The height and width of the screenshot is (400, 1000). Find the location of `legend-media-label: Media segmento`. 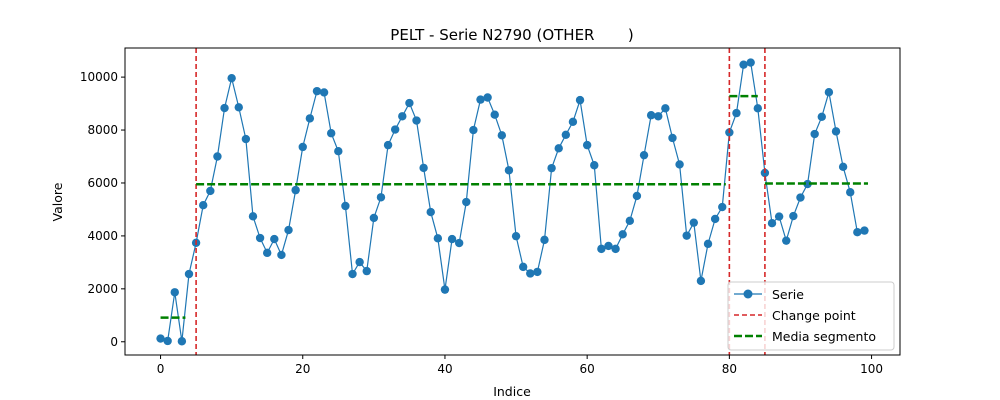

legend-media-label: Media segmento is located at coordinates (824, 336).